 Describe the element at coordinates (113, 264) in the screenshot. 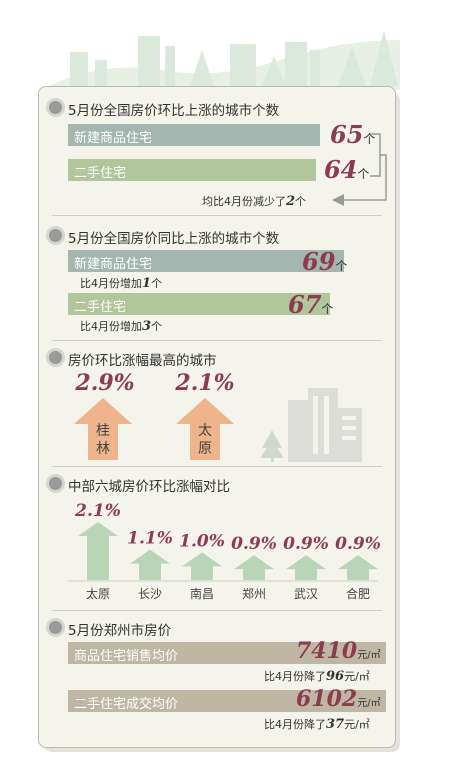

I see `section2-bar-new-label: 新建商品住宅` at that location.